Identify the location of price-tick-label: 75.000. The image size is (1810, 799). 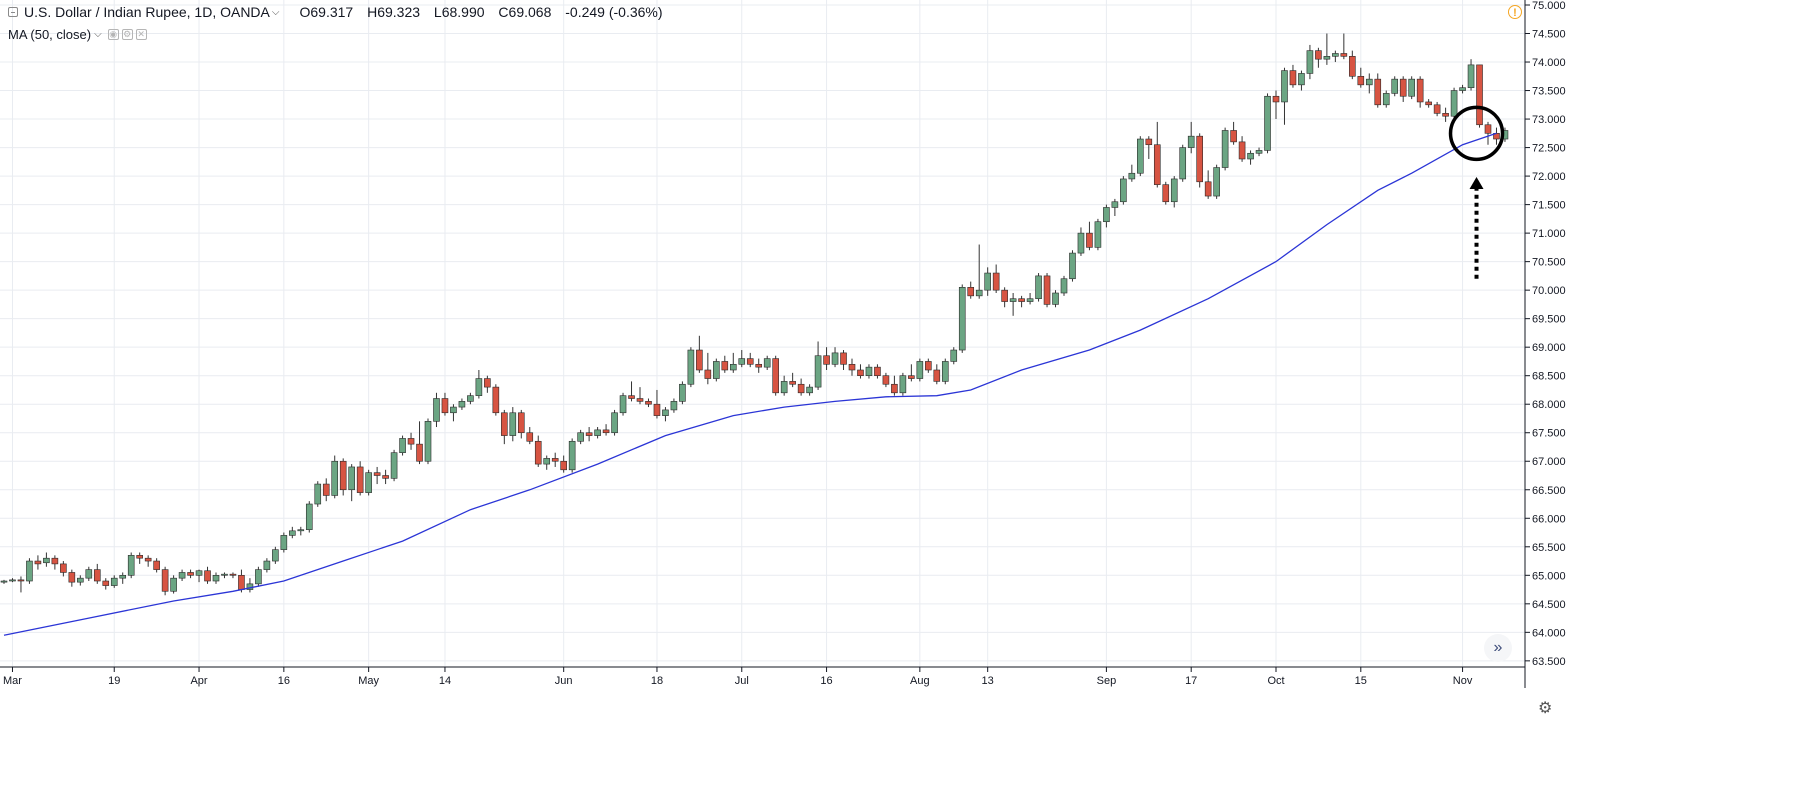
(1549, 6).